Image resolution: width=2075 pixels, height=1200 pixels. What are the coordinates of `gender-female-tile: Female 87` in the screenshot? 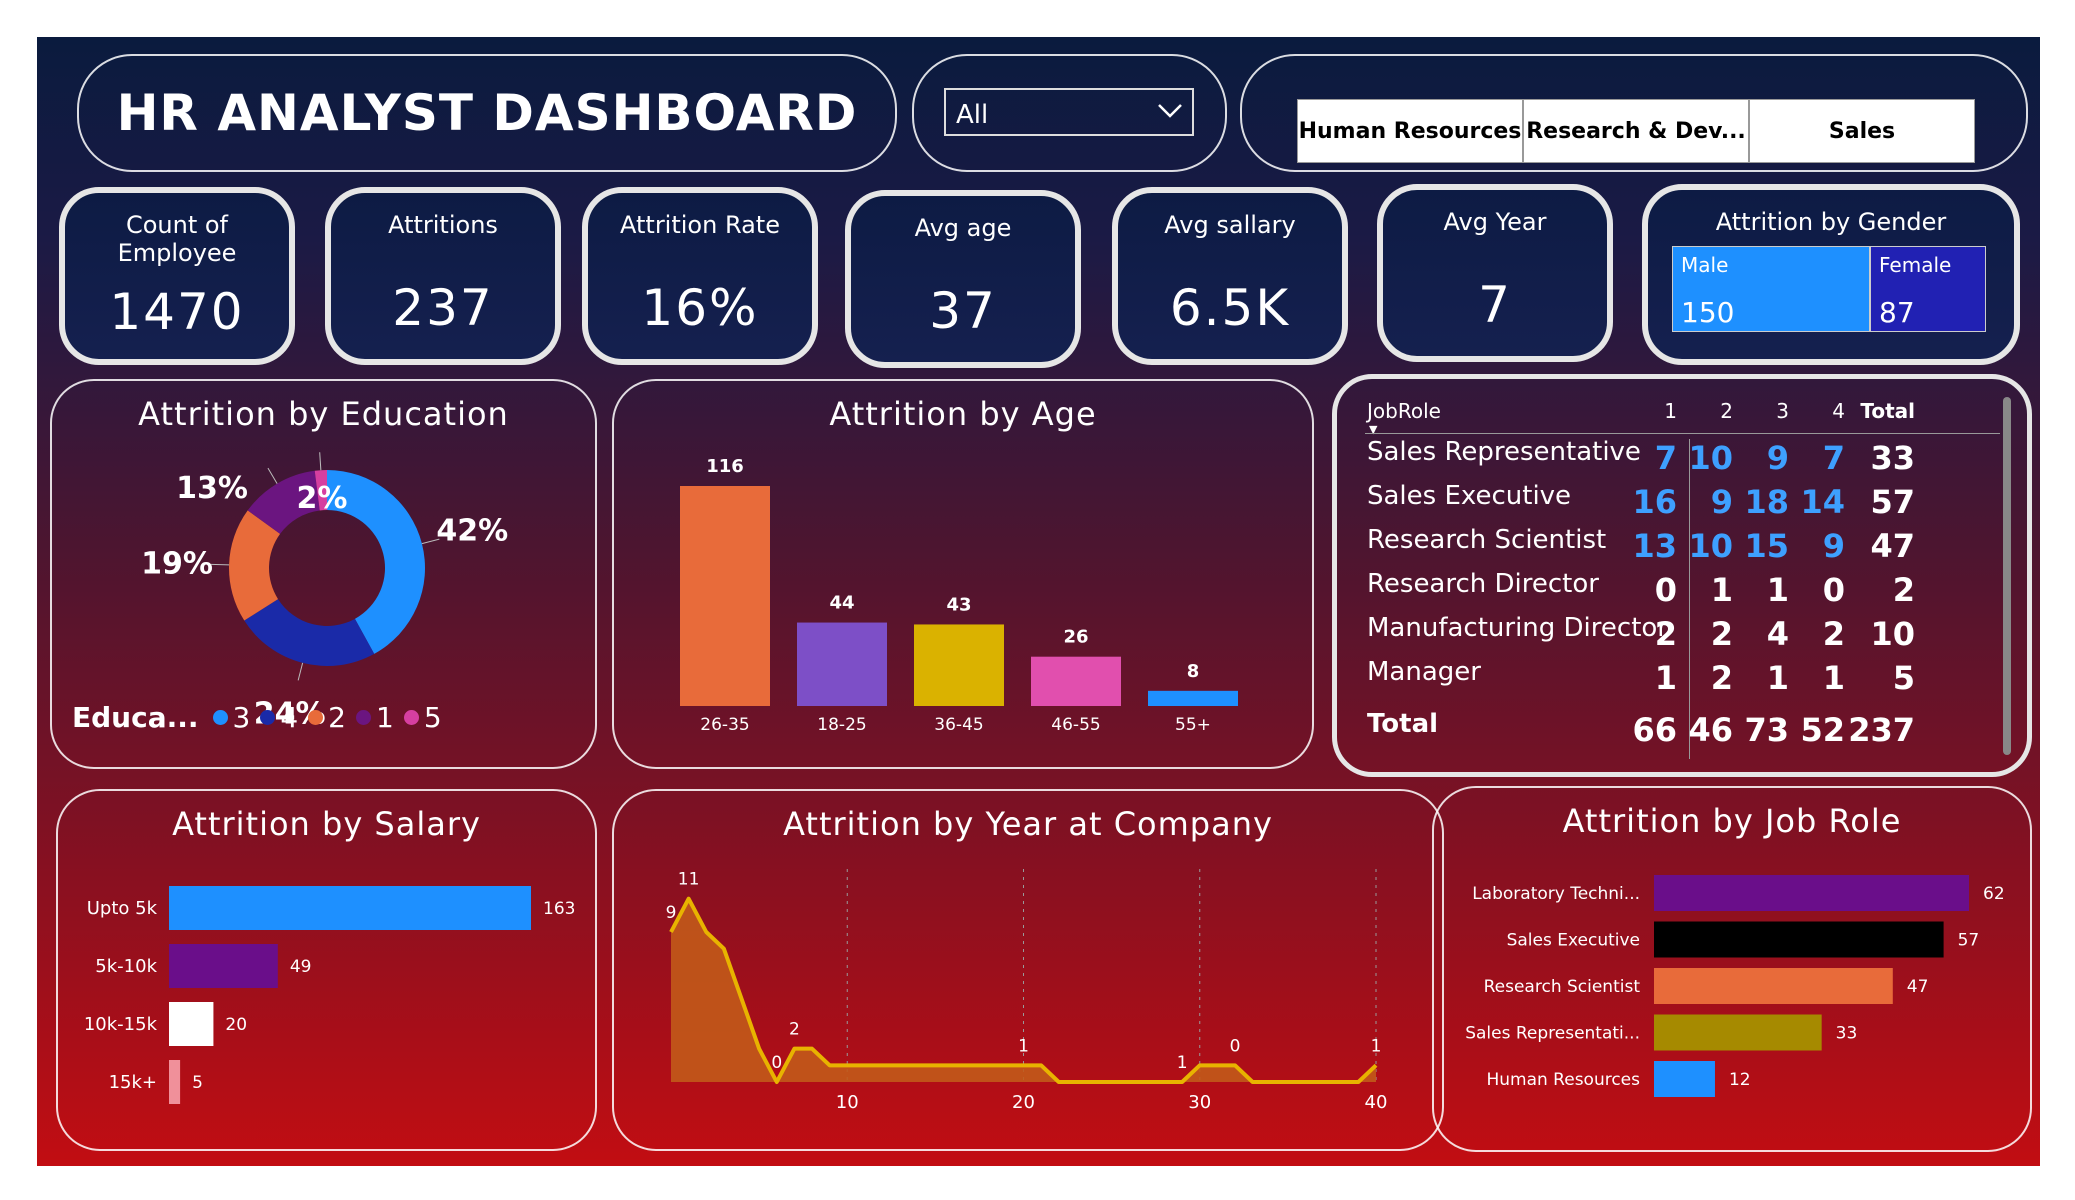 It's located at (1928, 289).